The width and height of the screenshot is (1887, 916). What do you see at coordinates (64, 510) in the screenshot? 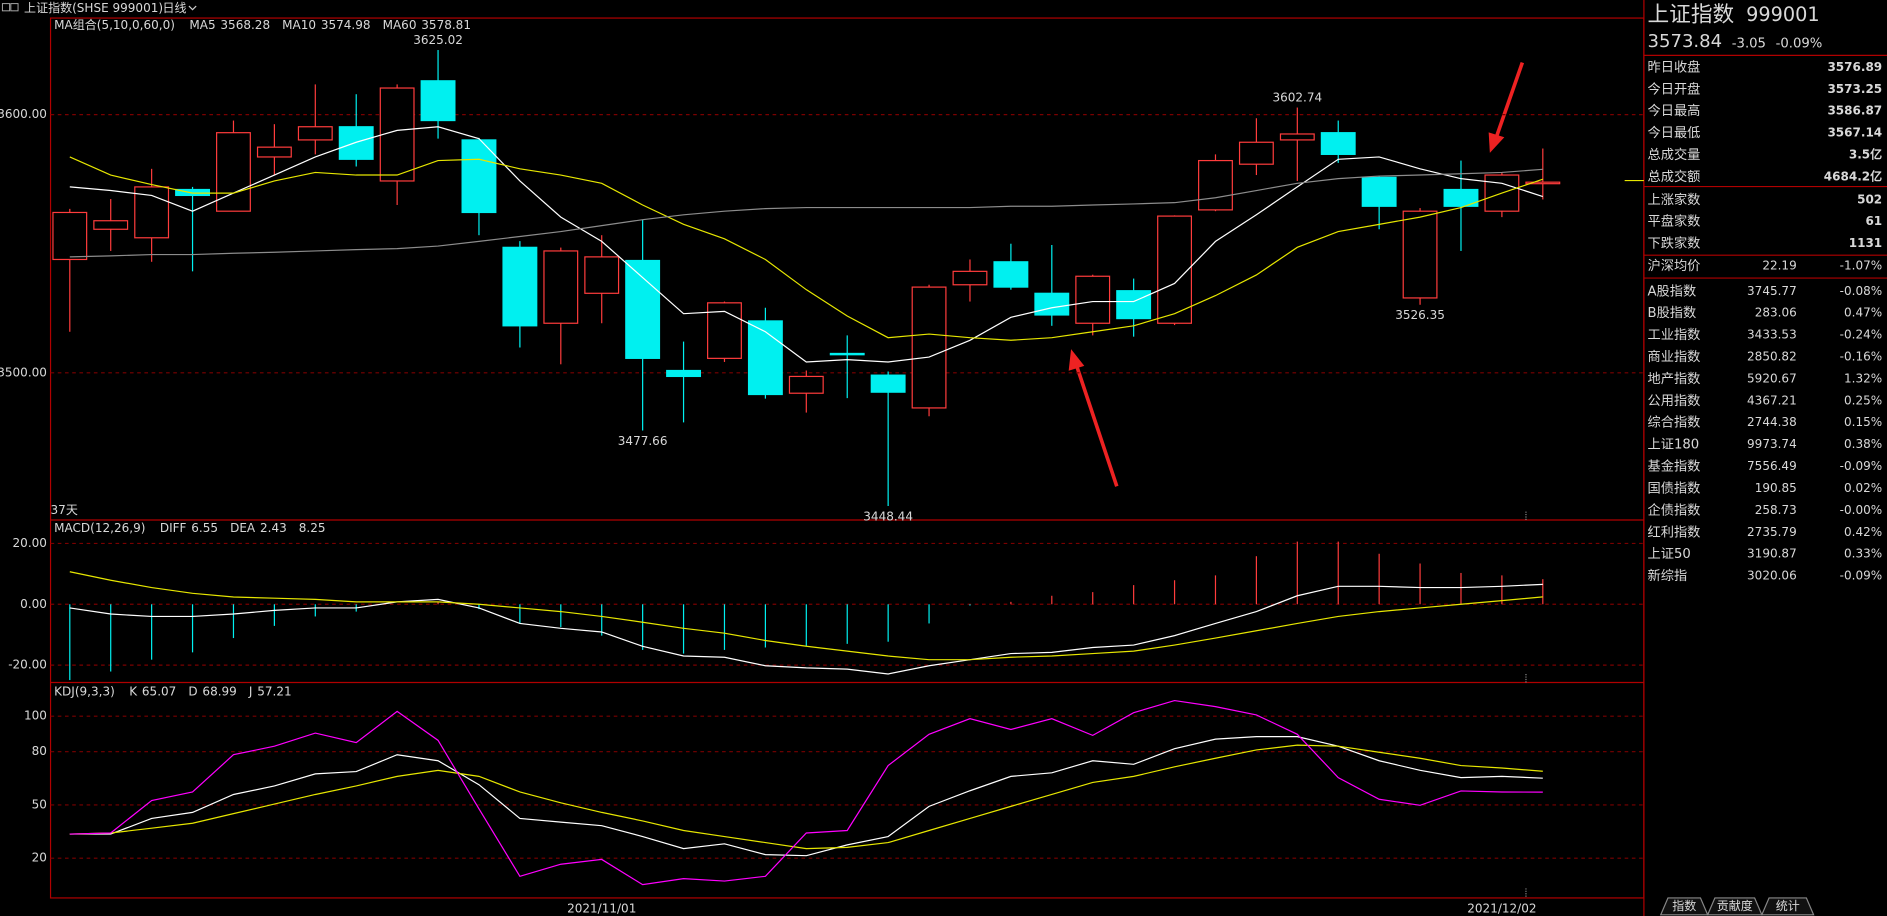
I see `period-label: 37天` at bounding box center [64, 510].